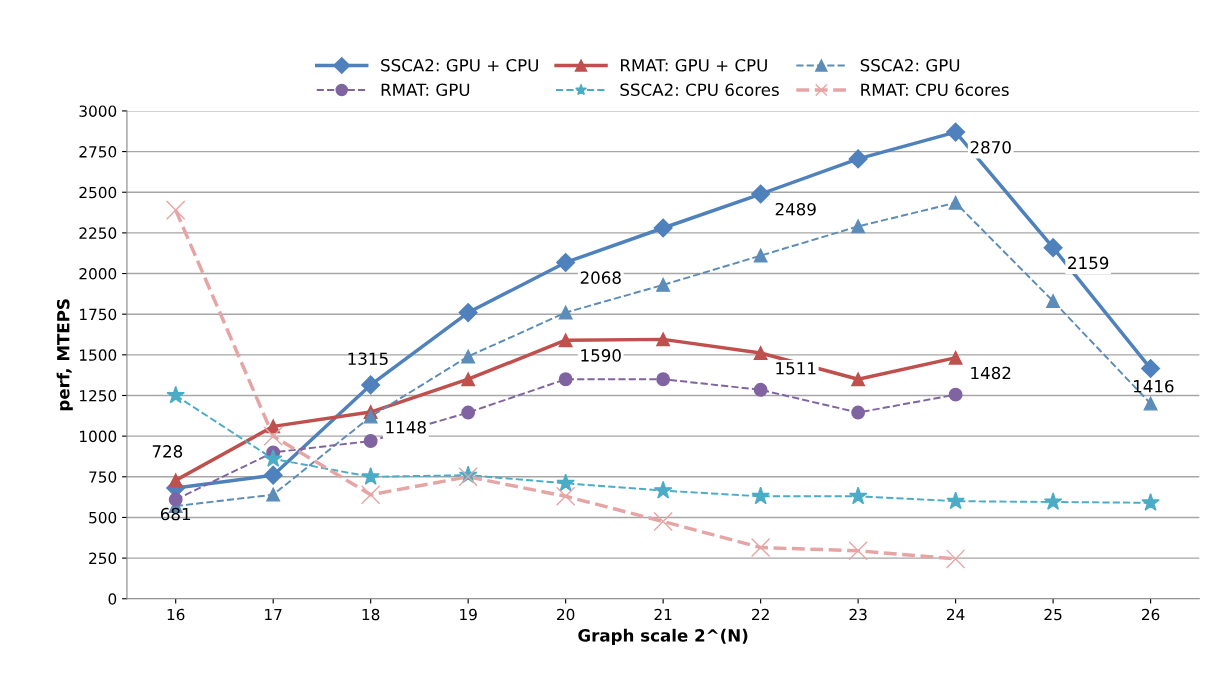 This screenshot has height=689, width=1209. What do you see at coordinates (990, 147) in the screenshot?
I see `data-label: 2870` at bounding box center [990, 147].